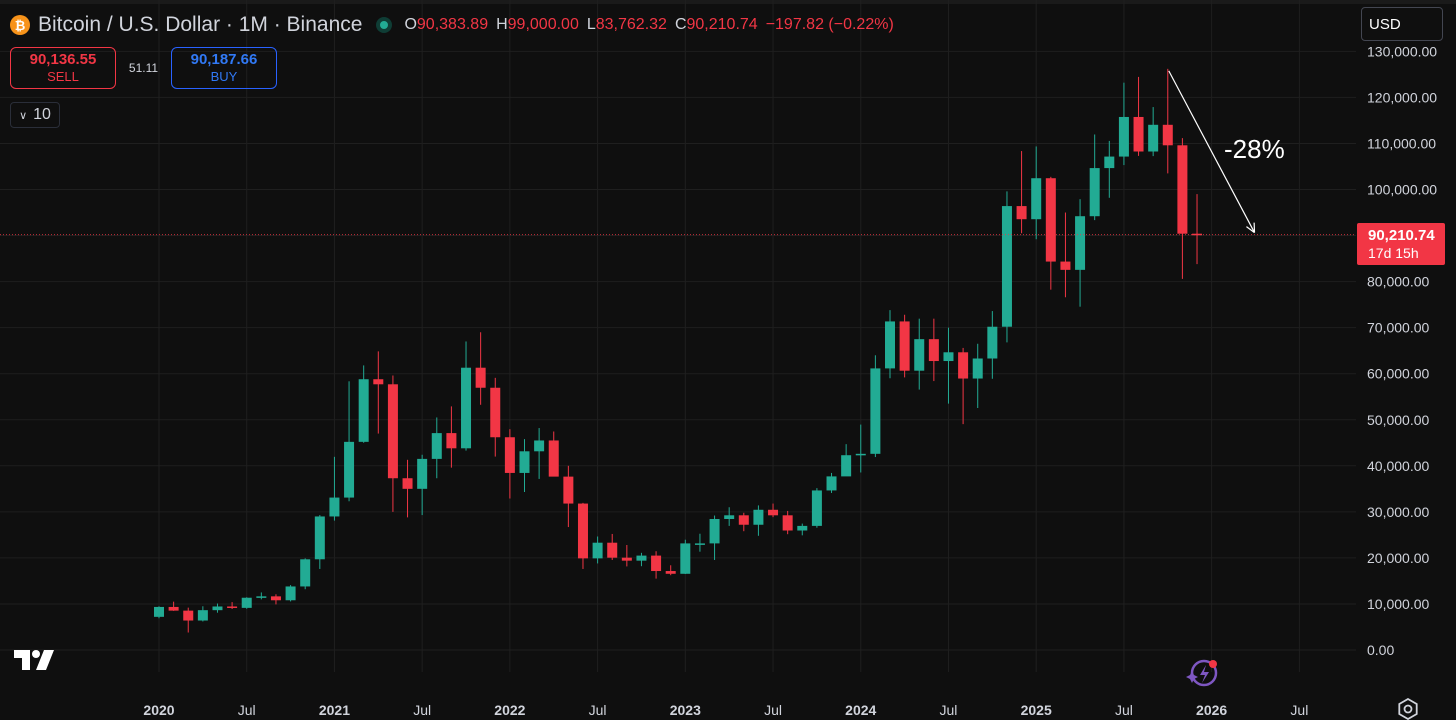 The height and width of the screenshot is (720, 1456). Describe the element at coordinates (1202, 673) in the screenshot. I see `ai-assistant-icon` at that location.